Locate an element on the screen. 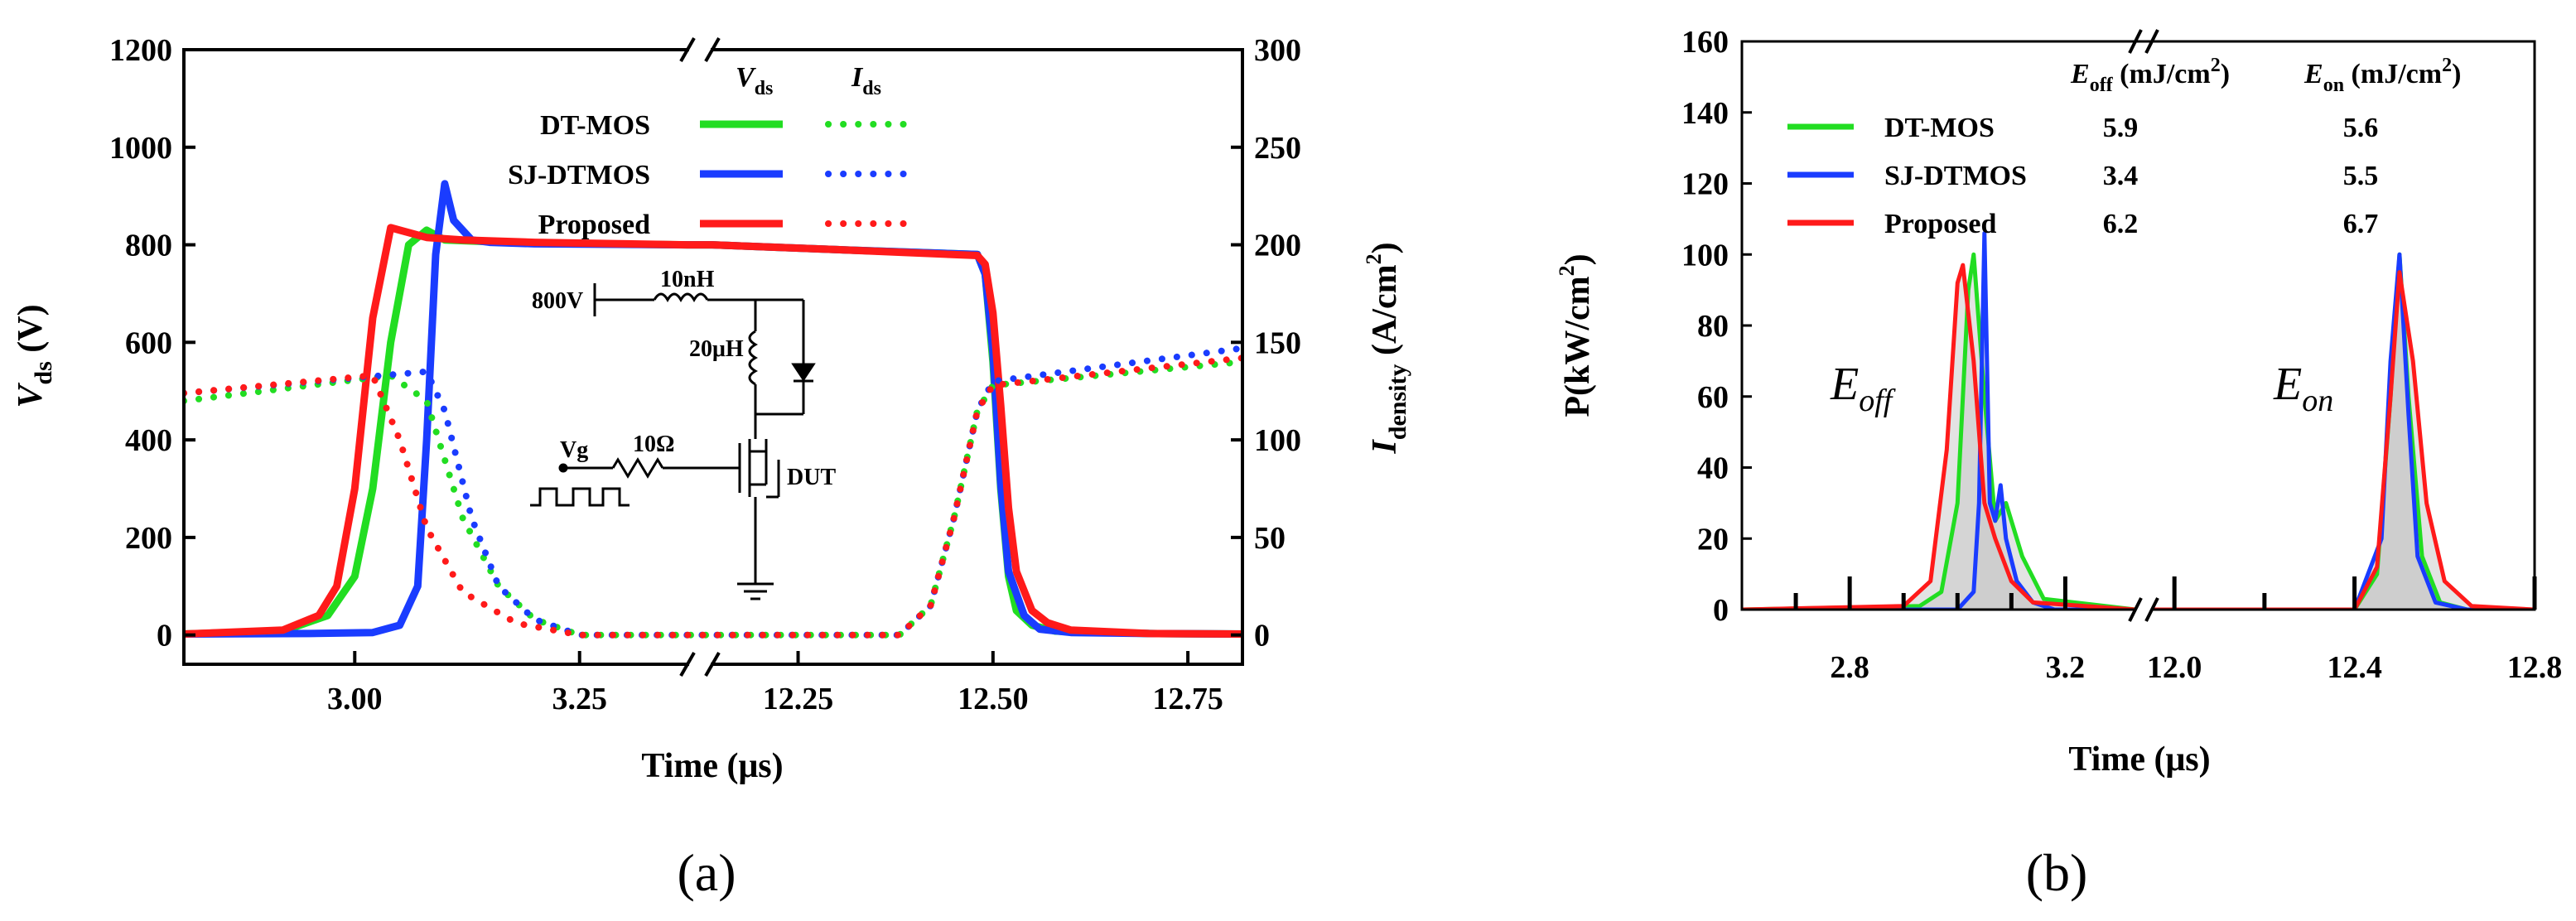  inset-circuit-labels: 800V 10nH 20μH Vg 10Ω DUT is located at coordinates (684, 378).